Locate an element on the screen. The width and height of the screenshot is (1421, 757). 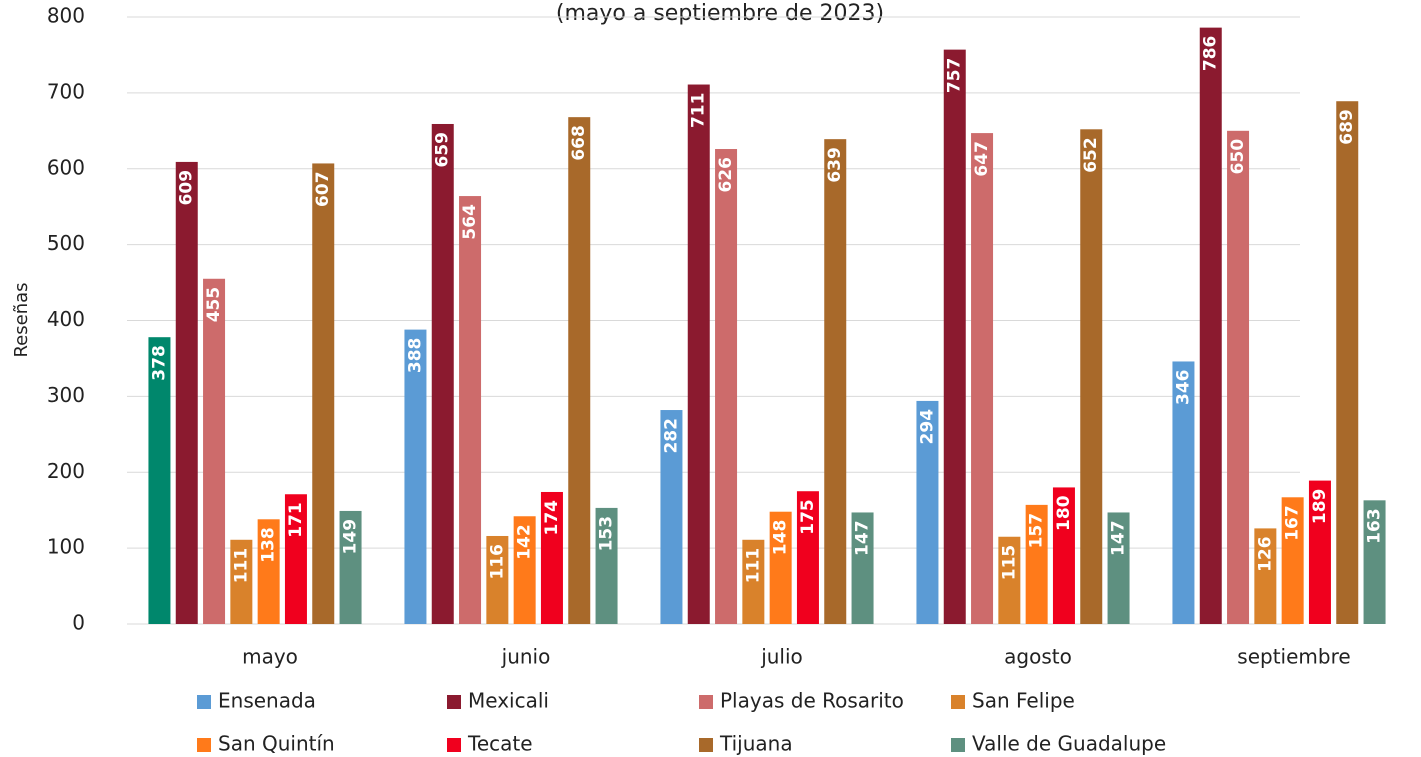
value-label: 126 is located at coordinates (1265, 554).